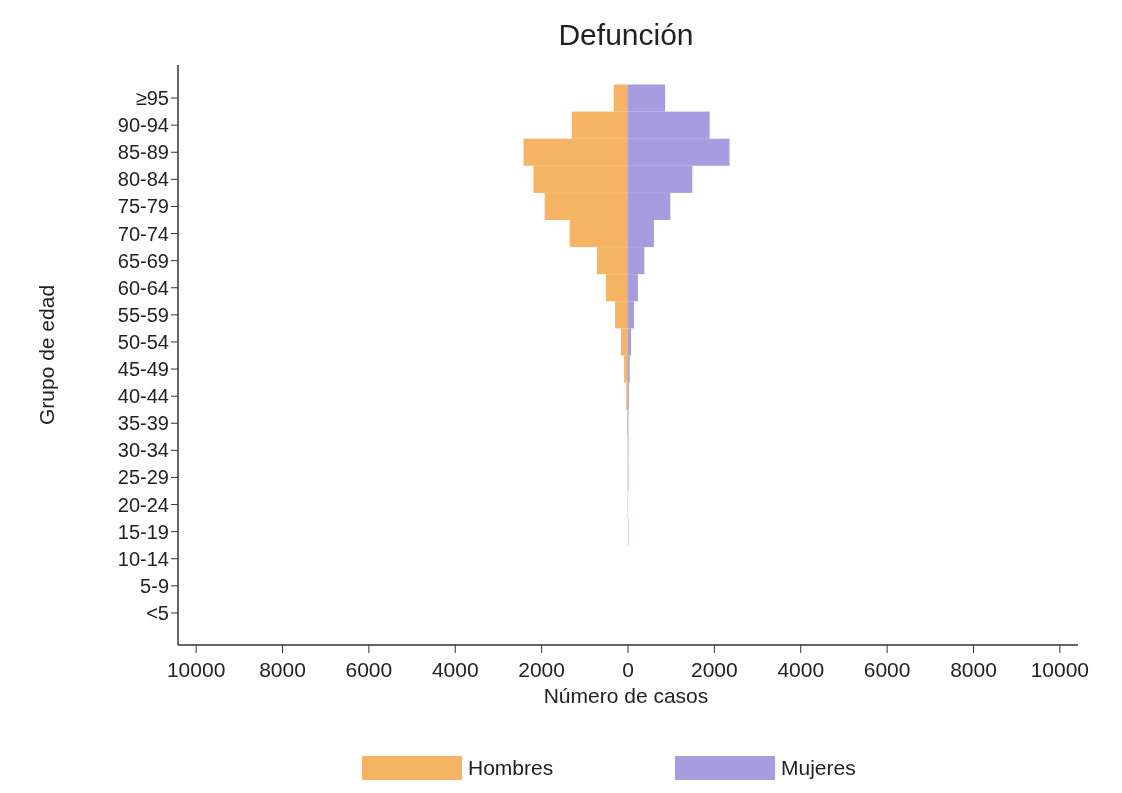 The image size is (1122, 793). Describe the element at coordinates (143, 179) in the screenshot. I see `y-tick-label: 80-84` at that location.